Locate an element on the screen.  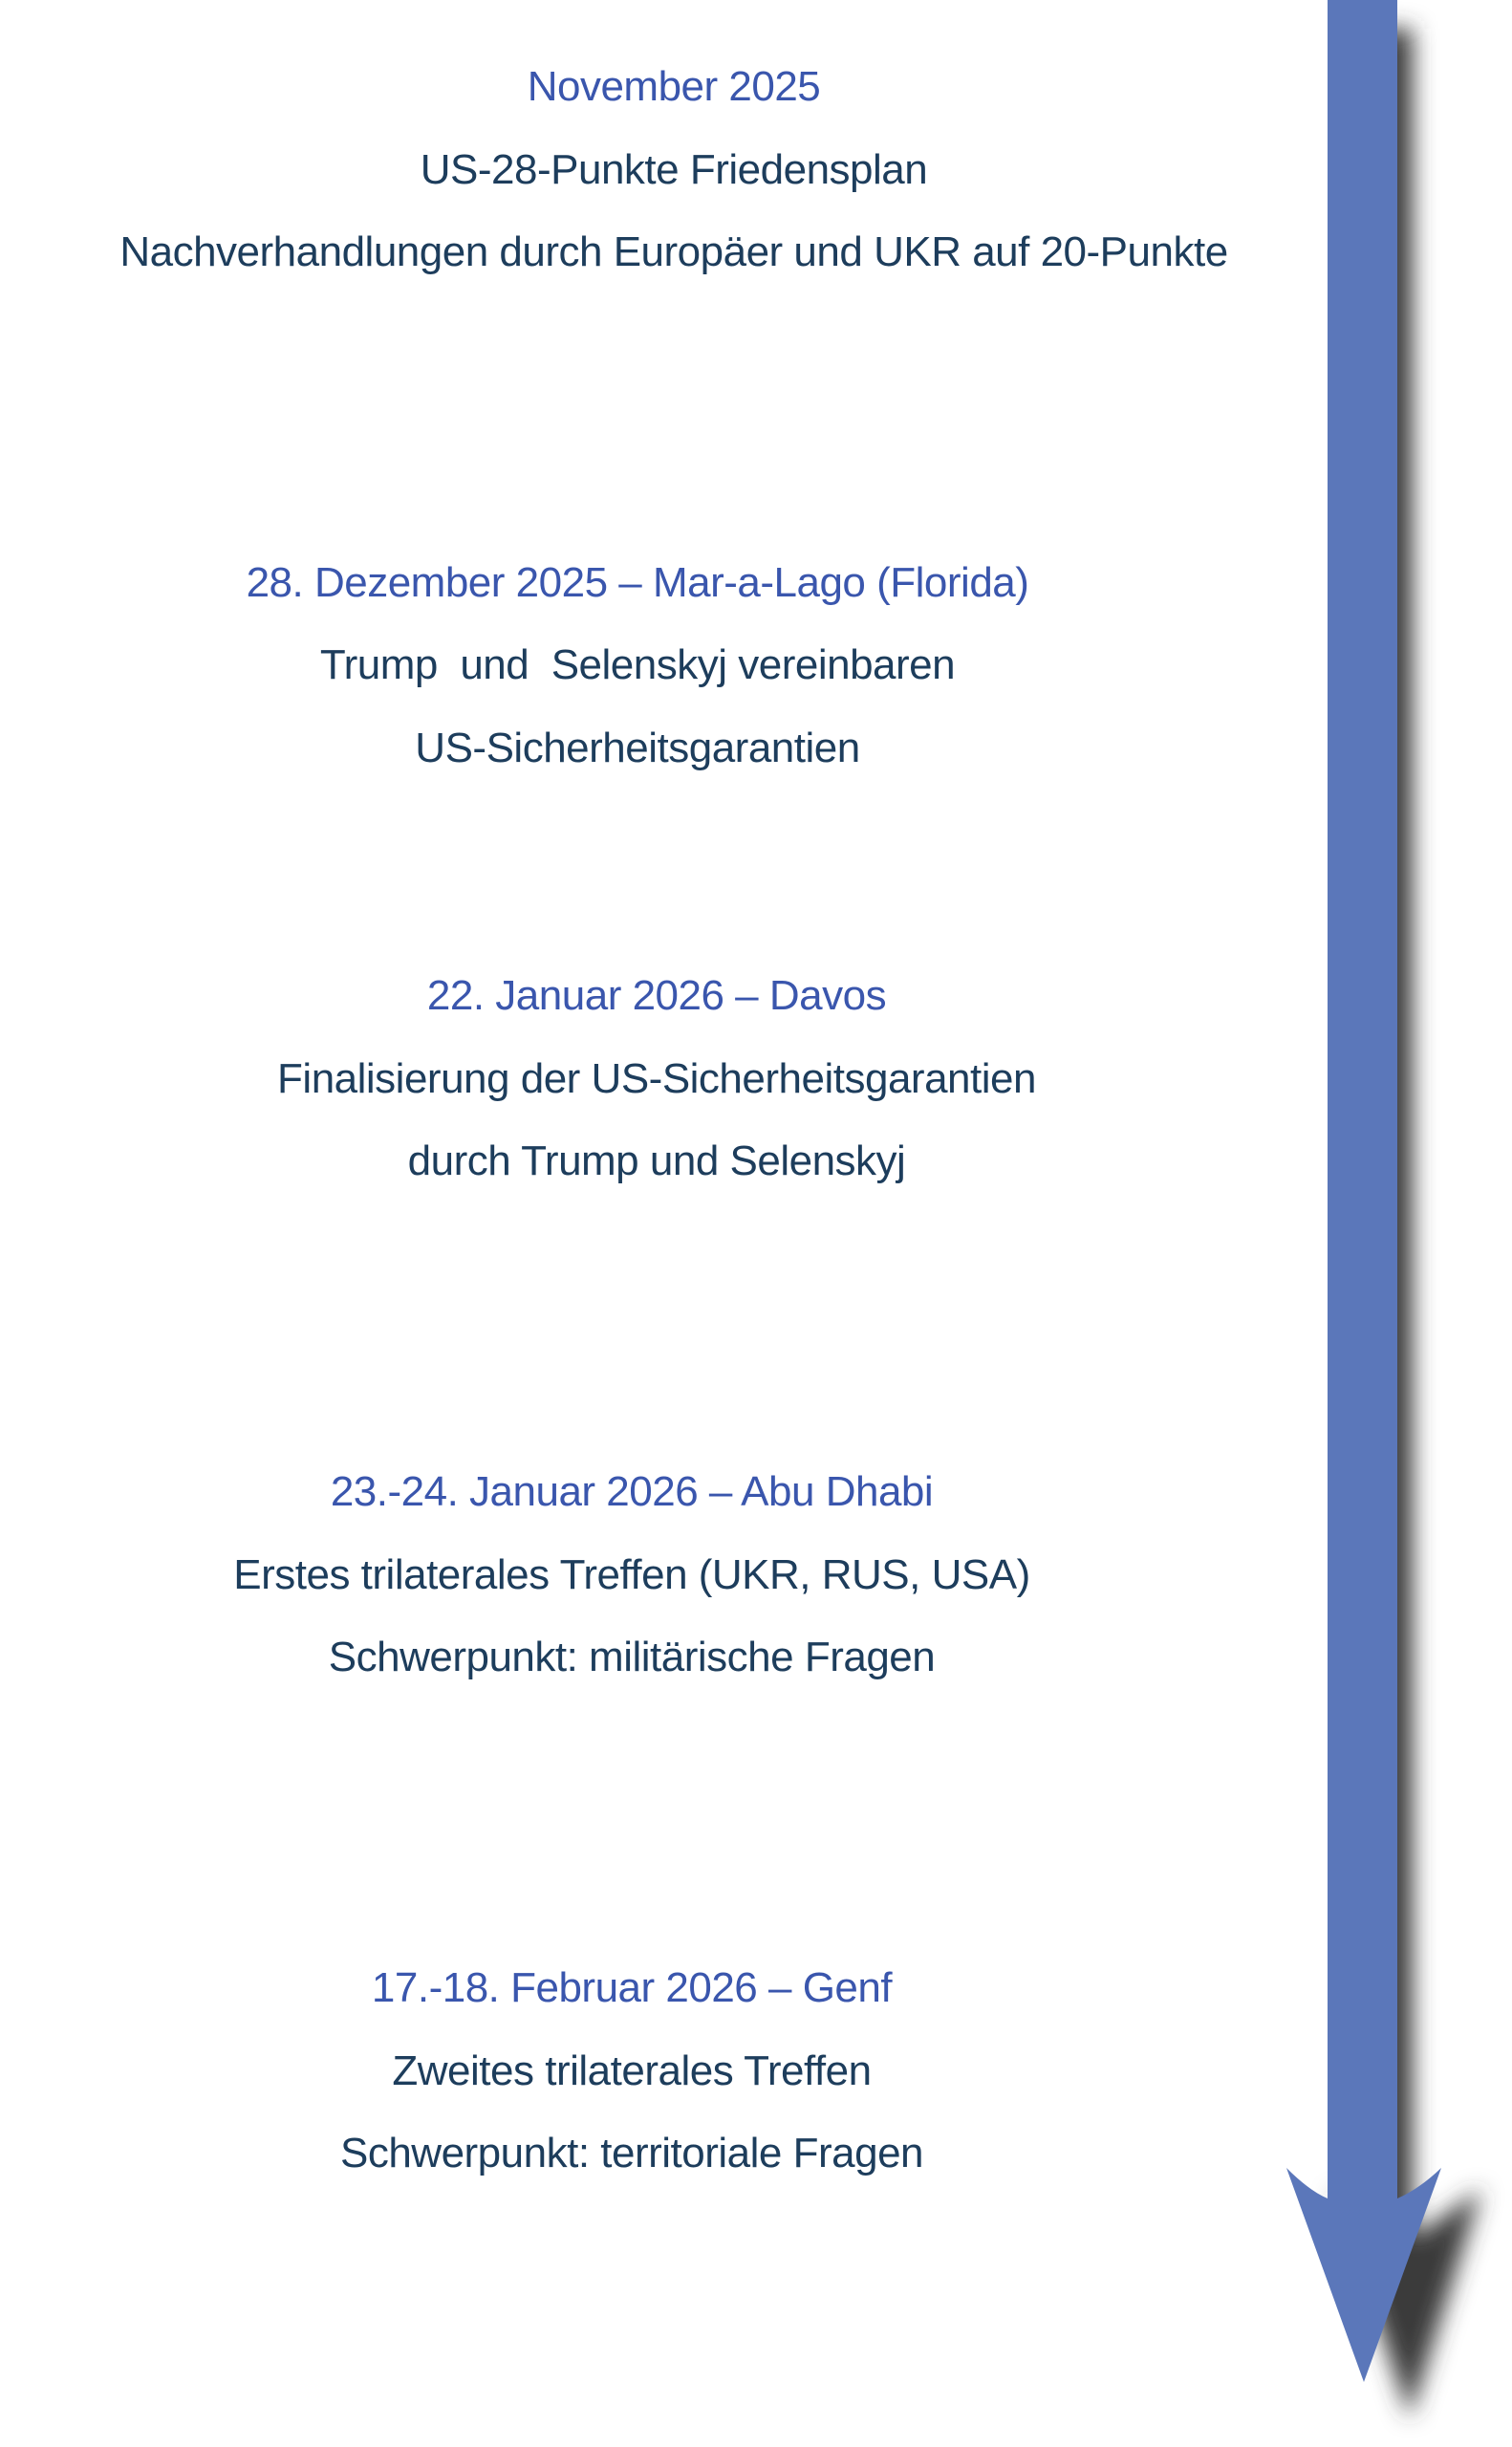
event-5-line-2: Schwerpunkt: territoriale Fragen is located at coordinates (631, 2153).